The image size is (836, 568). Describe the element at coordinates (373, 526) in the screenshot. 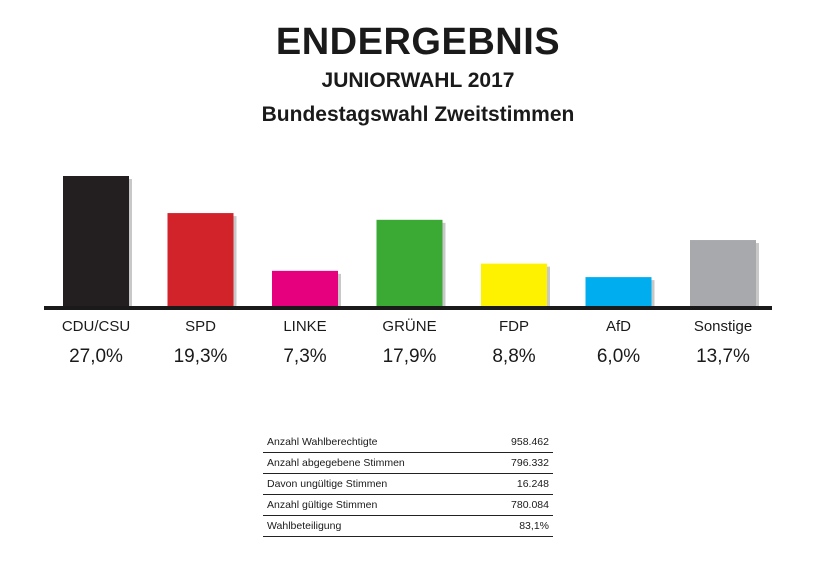

I see `row-label: Wahlbeteiligung` at that location.